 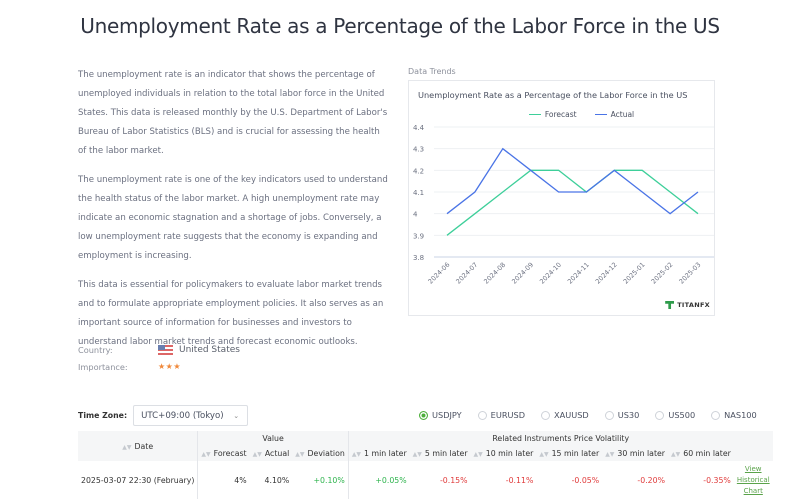 I want to click on x-tick-label: 2025-01, so click(x=634, y=273).